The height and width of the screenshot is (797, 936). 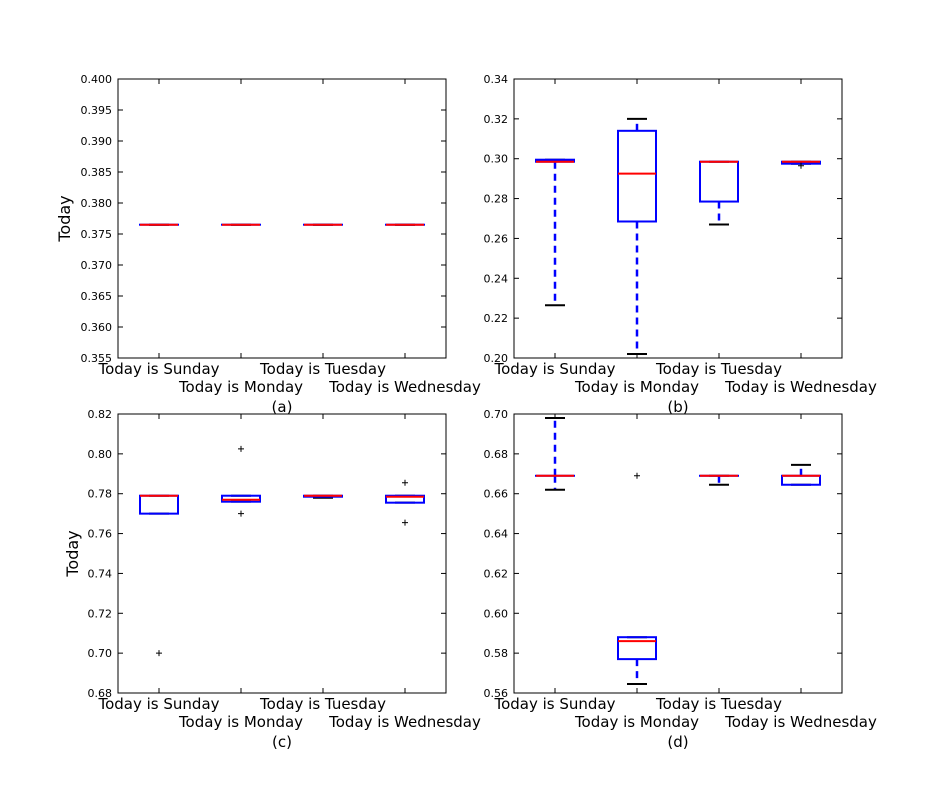 I want to click on y-tick-label: 0.22, so click(x=496, y=318).